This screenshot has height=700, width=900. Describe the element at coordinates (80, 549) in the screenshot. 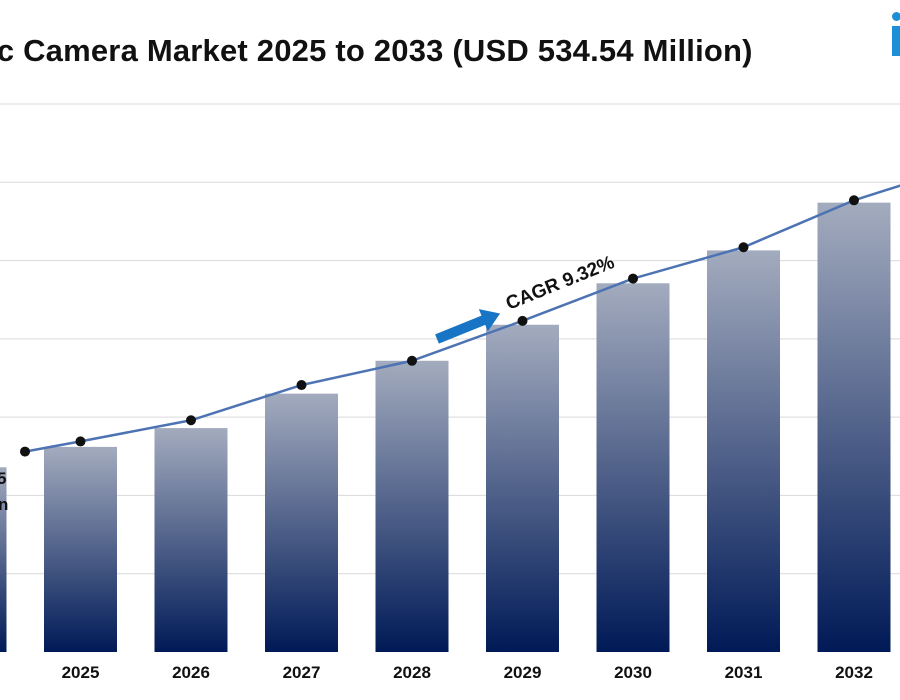

I see `bar-2025` at that location.